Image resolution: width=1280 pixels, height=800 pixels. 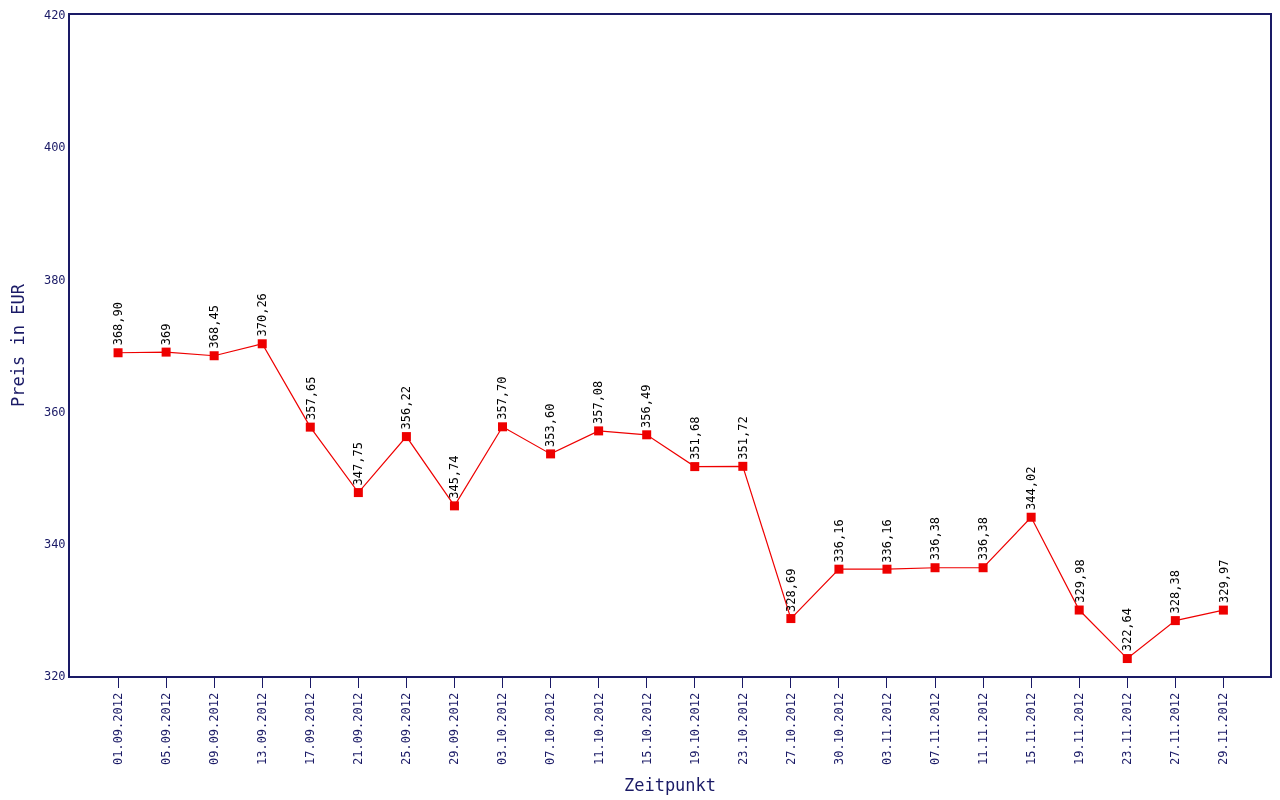 What do you see at coordinates (598, 402) in the screenshot?
I see `data-label: 357,08` at bounding box center [598, 402].